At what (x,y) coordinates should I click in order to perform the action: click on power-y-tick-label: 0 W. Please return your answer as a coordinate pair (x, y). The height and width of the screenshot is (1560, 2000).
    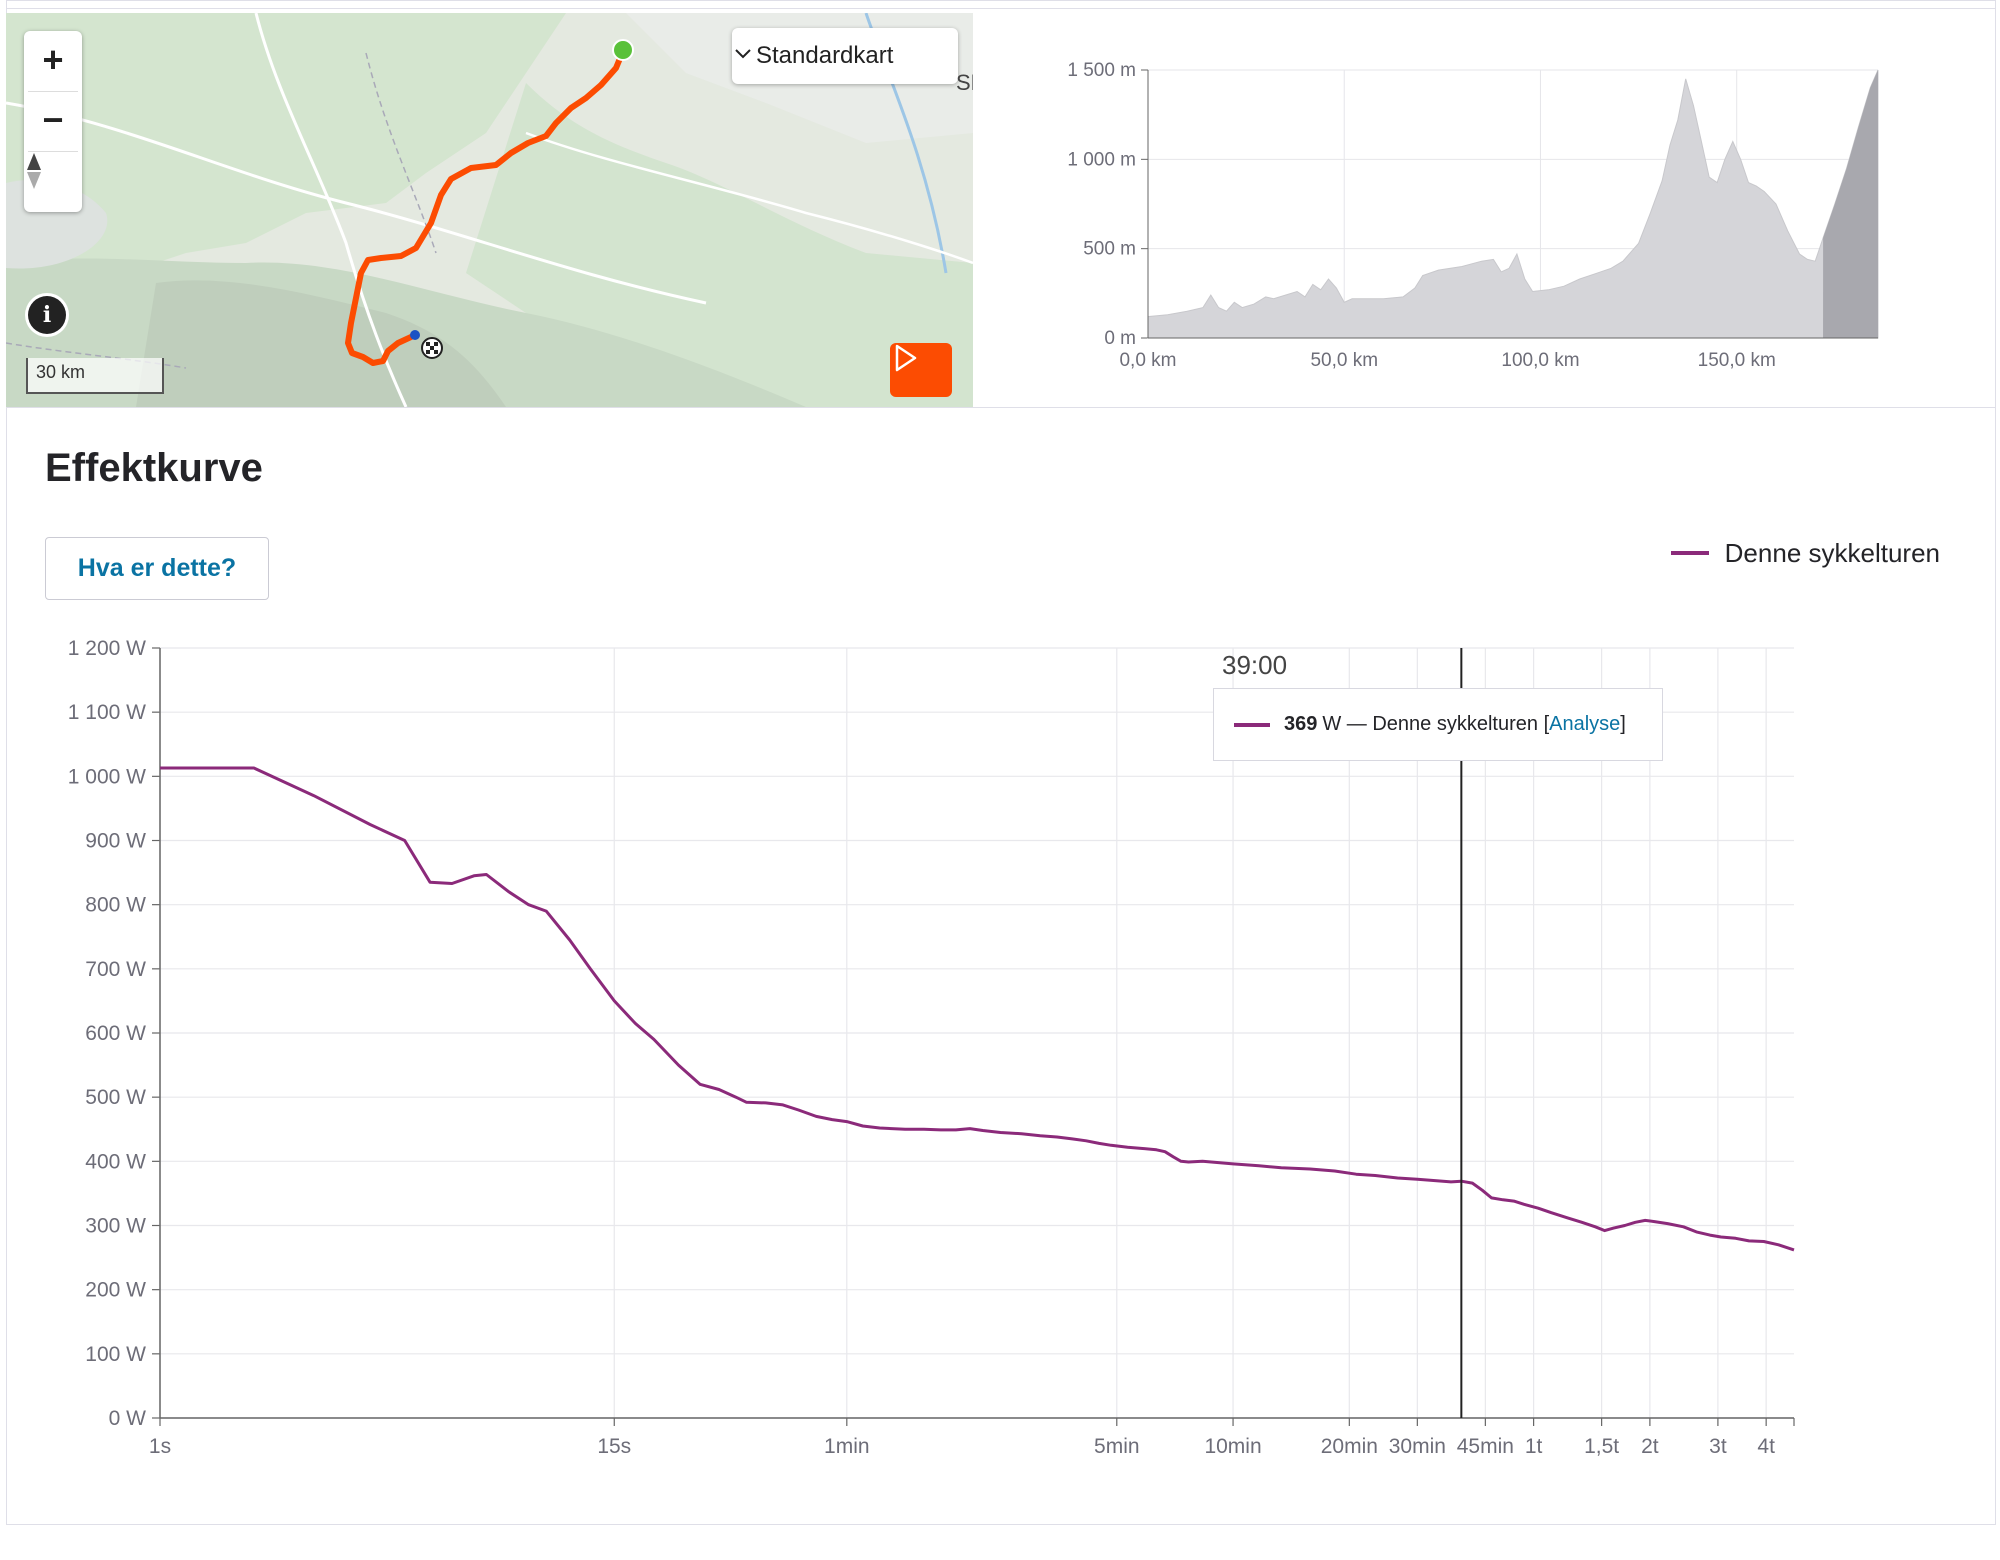
    Looking at the image, I should click on (128, 1418).